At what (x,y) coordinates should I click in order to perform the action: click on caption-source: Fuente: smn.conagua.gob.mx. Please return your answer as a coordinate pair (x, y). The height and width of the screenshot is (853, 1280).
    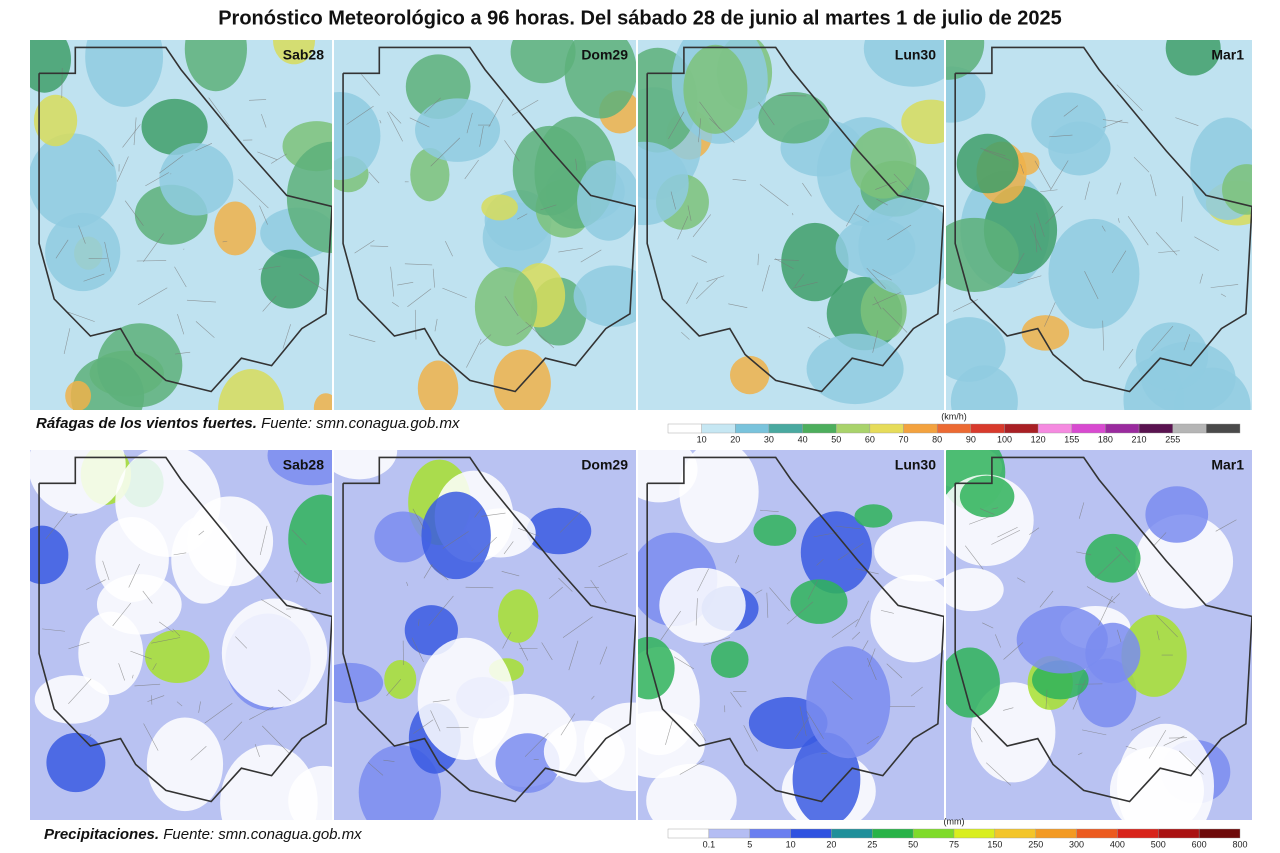
    Looking at the image, I should click on (360, 423).